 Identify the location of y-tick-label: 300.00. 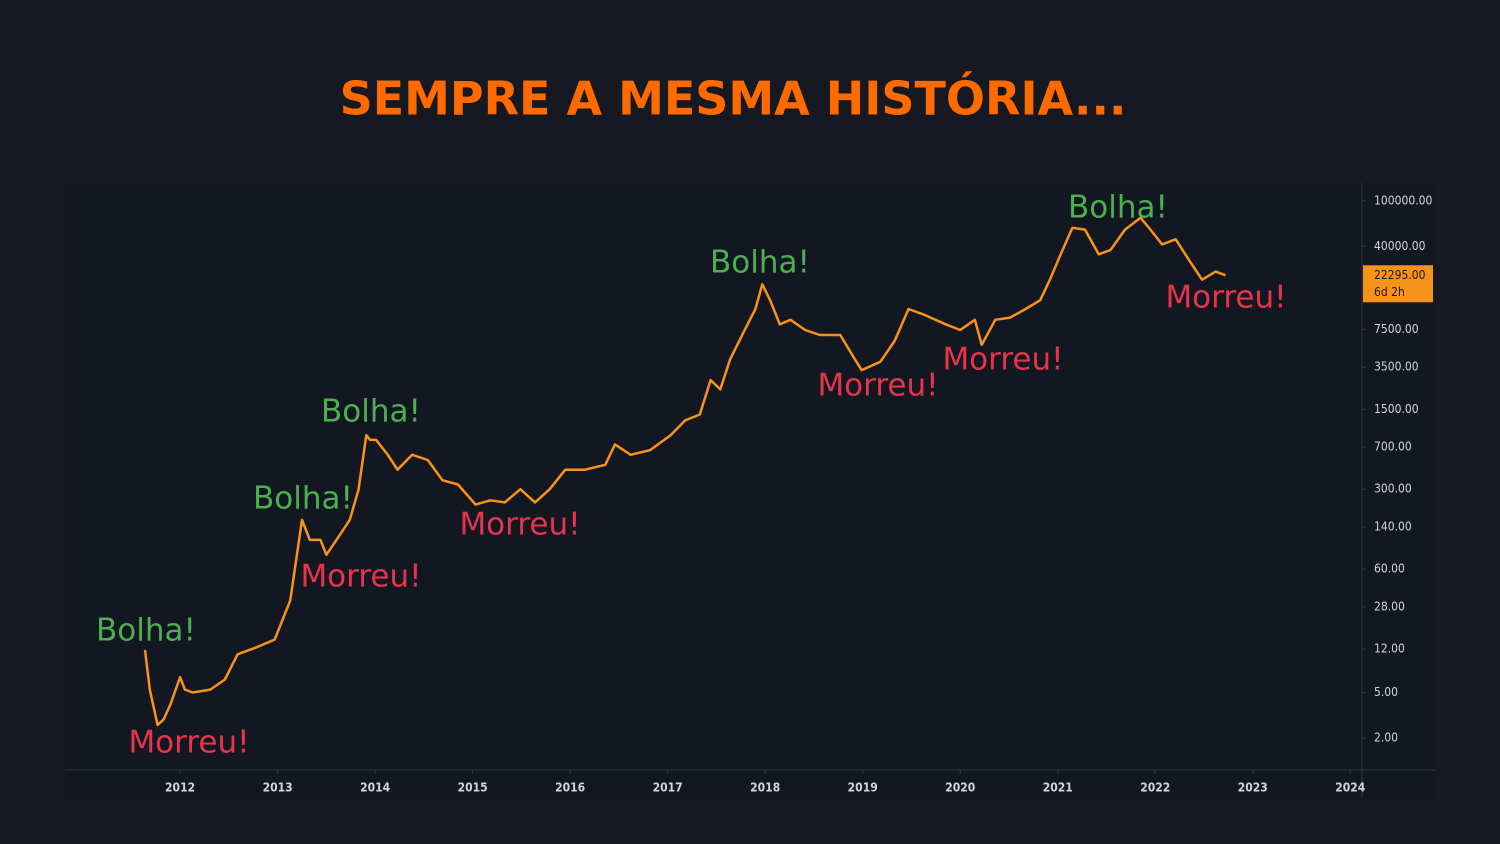
(1393, 489).